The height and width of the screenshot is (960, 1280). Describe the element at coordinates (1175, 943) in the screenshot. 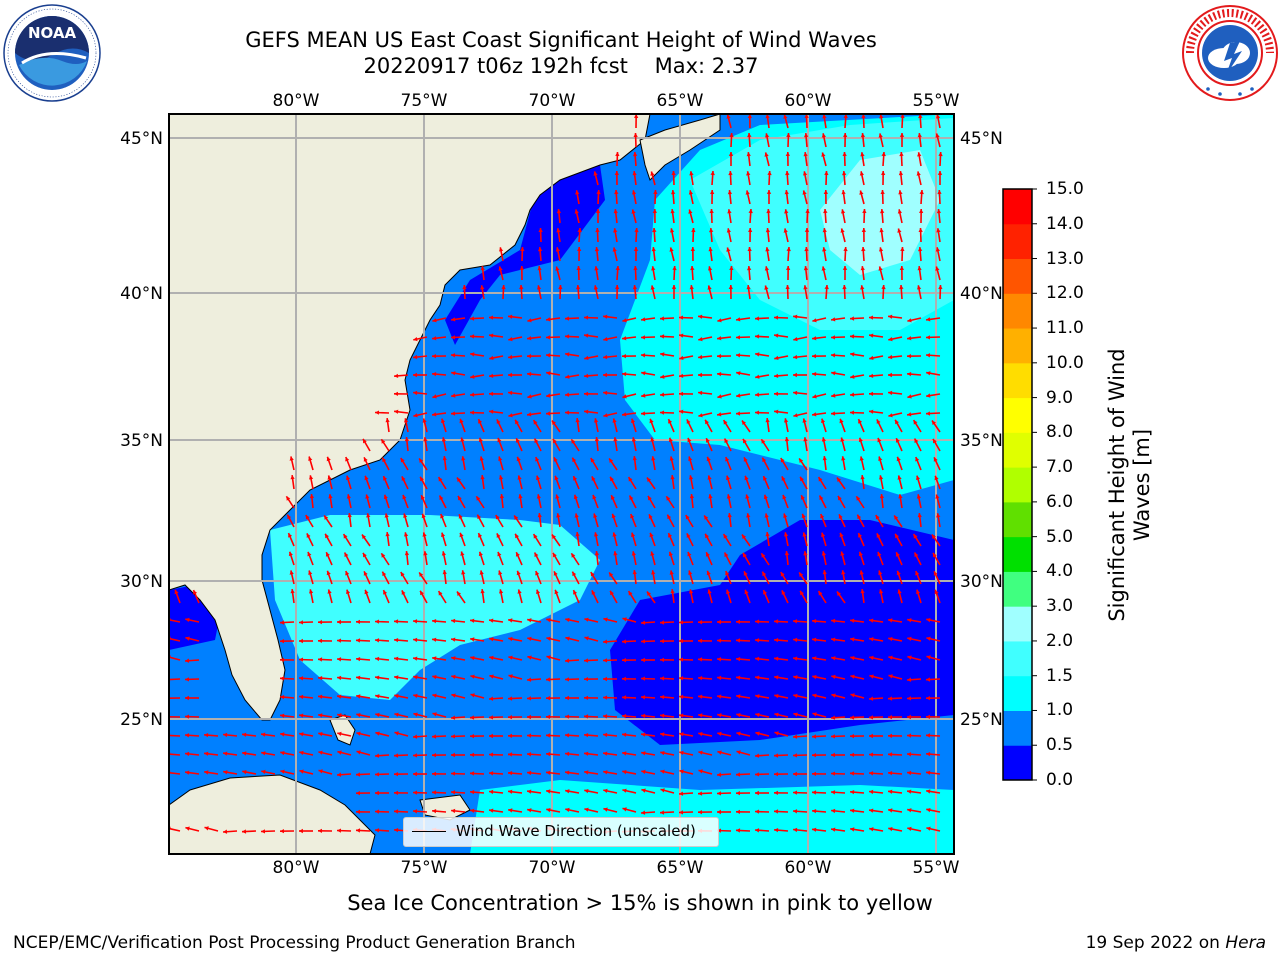

I see `date-line: 19 Sep 2022 on Hera` at that location.